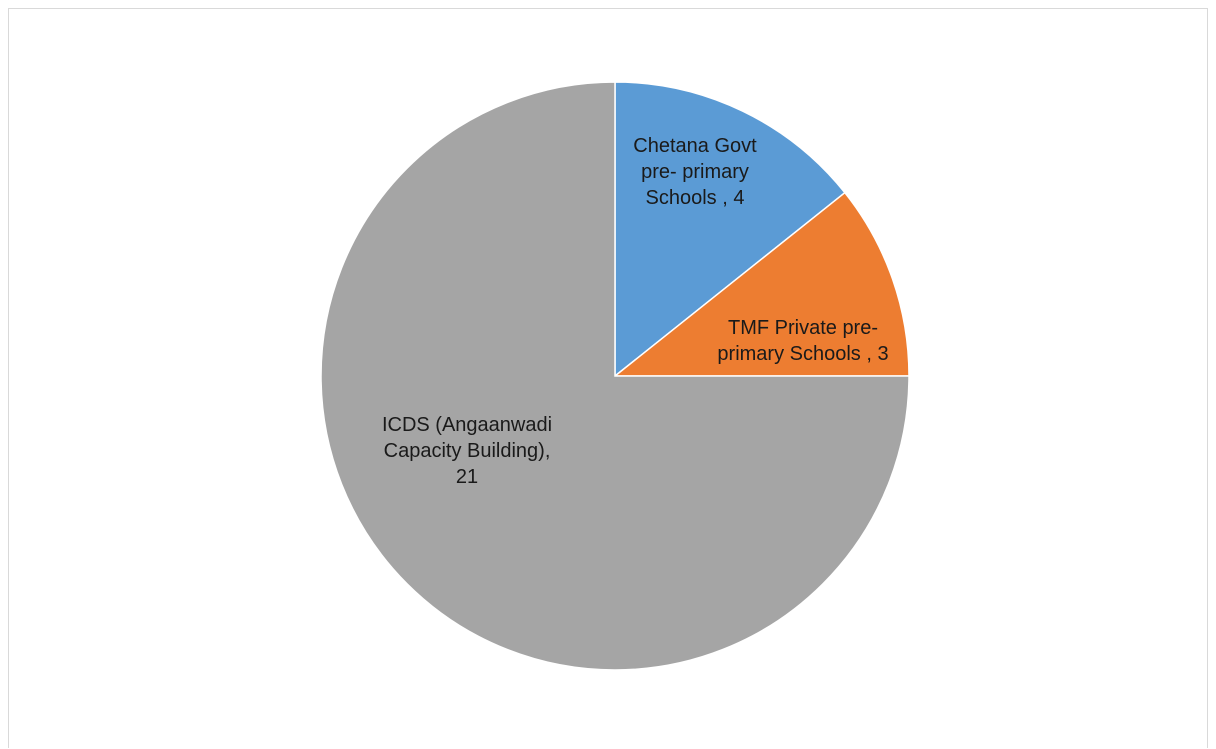 This screenshot has width=1216, height=749. What do you see at coordinates (695, 146) in the screenshot?
I see `slice-label-line: Chetana Govt` at bounding box center [695, 146].